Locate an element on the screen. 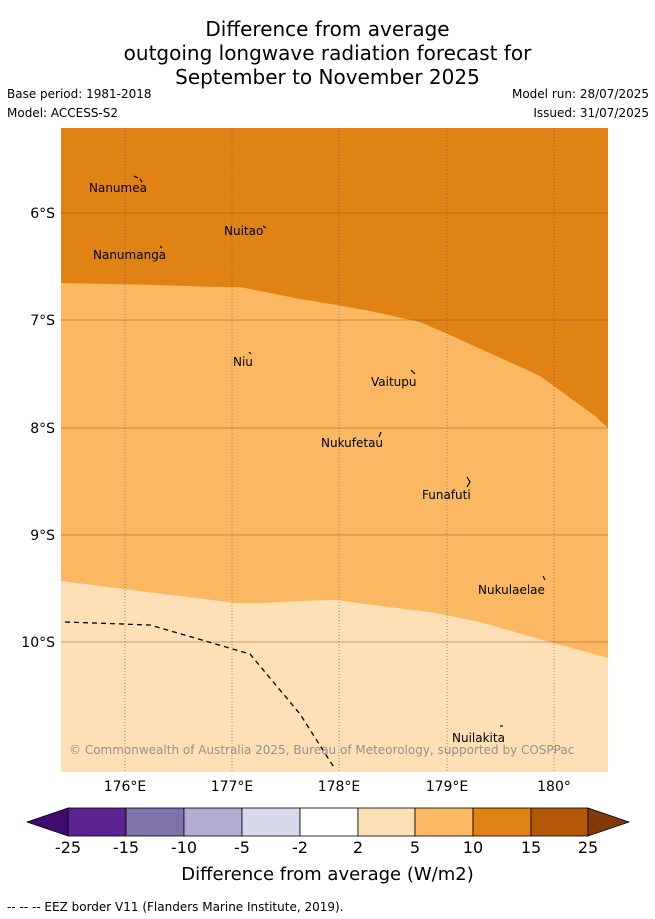 Image resolution: width=655 pixels, height=919 pixels. latitude-labels: 6°S 7°S 8°S 9°S 10°S is located at coordinates (38, 428).